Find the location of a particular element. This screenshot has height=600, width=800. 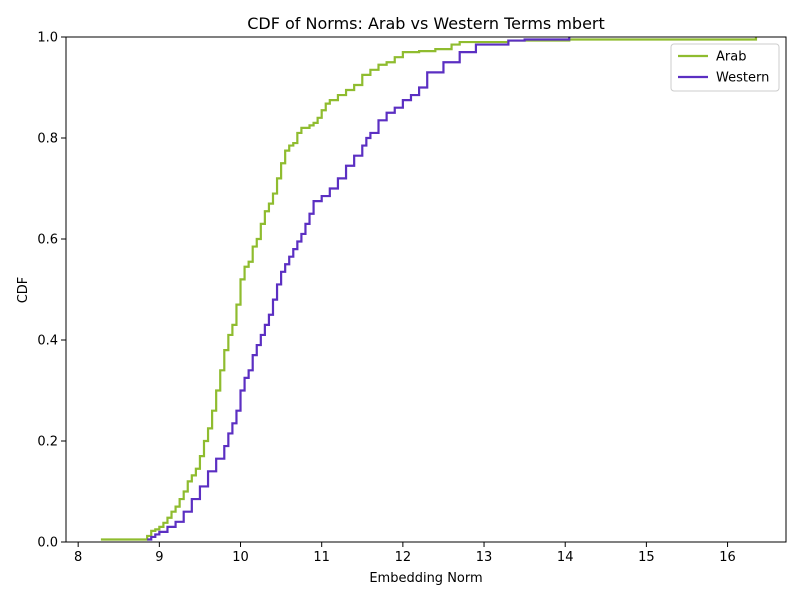

x-tick-label: 15 is located at coordinates (646, 557).